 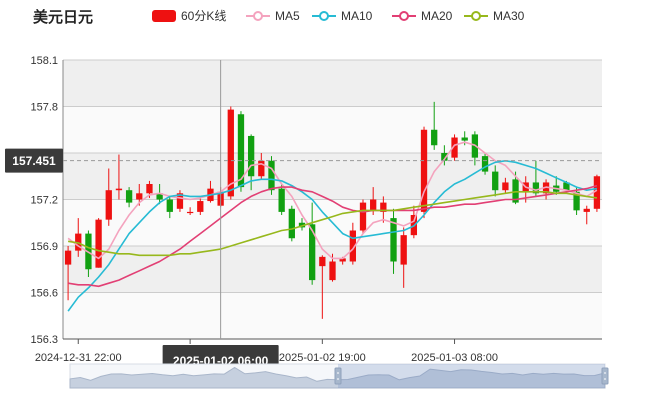 What do you see at coordinates (44, 61) in the screenshot?
I see `y-tick-label: 158.1` at bounding box center [44, 61].